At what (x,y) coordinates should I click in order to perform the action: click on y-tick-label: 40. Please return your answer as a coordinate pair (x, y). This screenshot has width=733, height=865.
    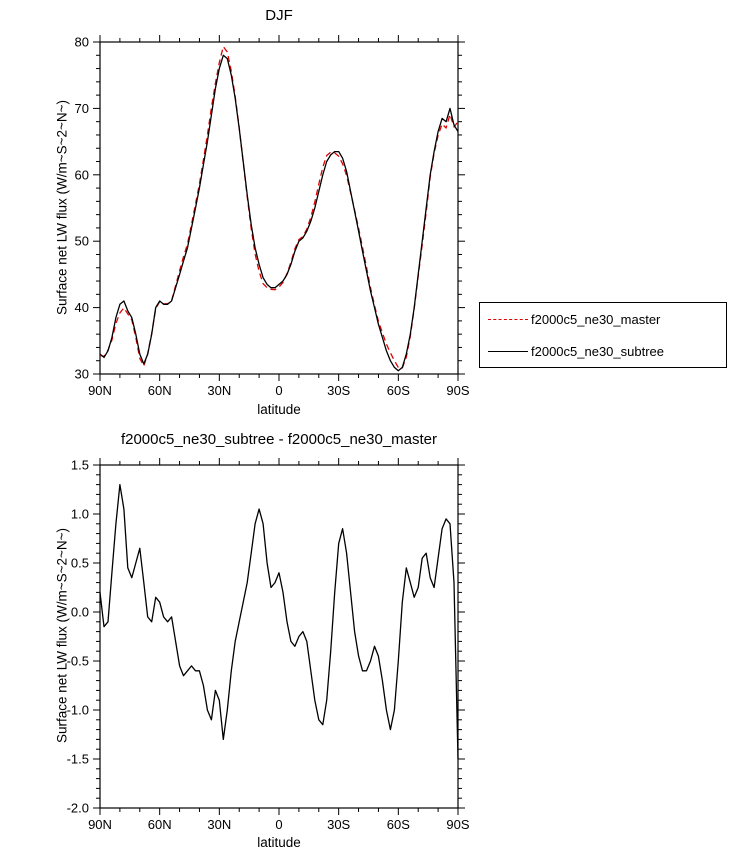
    Looking at the image, I should click on (82, 307).